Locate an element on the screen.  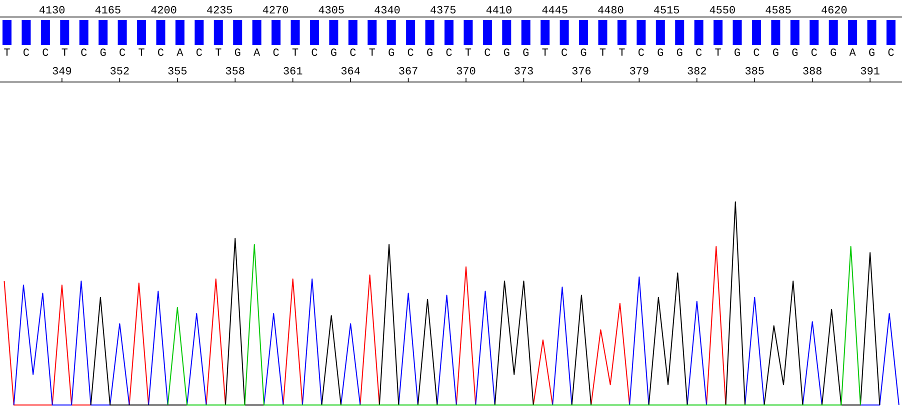
x2-tick-label: 4445 is located at coordinates (555, 10).